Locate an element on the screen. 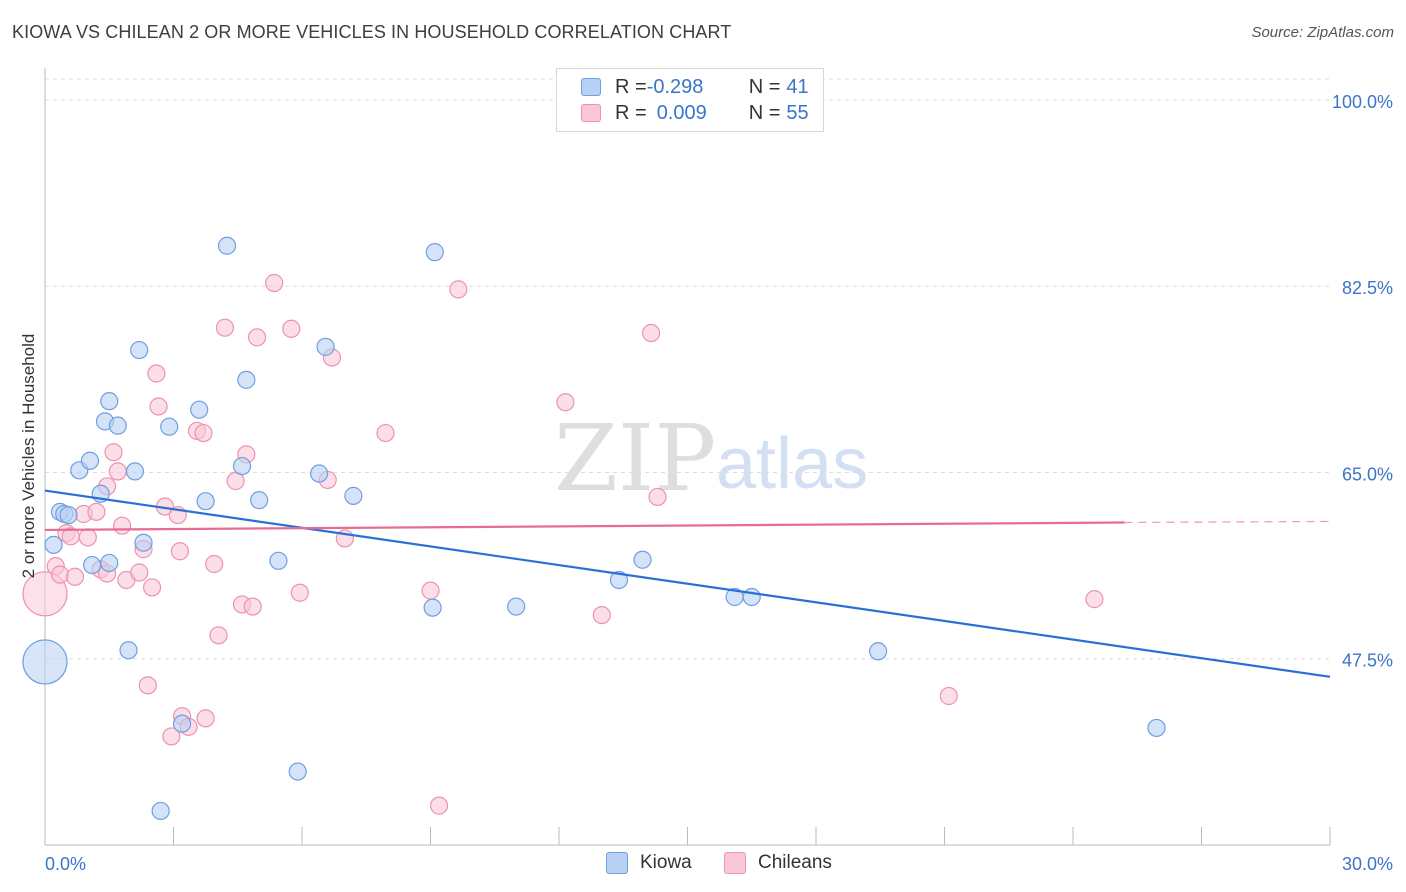  chileans-n-value: 55 is located at coordinates (797, 112).